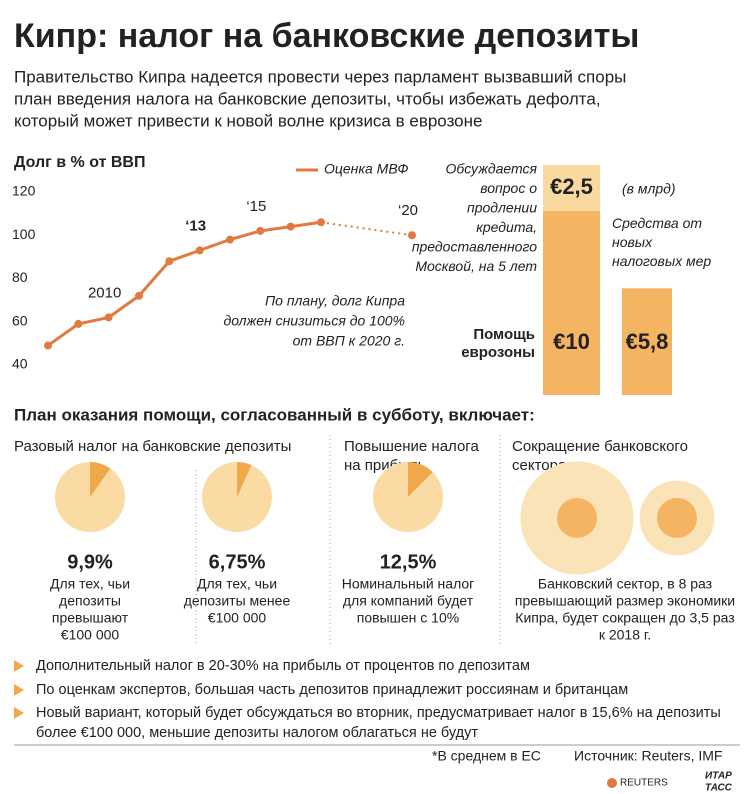 The width and height of the screenshot is (750, 794). Describe the element at coordinates (408, 618) in the screenshot. I see `pie-caption: повышен с 10%` at that location.